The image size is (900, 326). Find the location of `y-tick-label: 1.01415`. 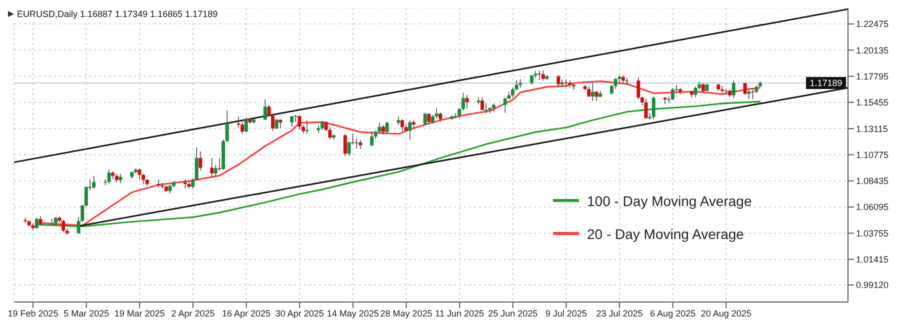

y-tick-label: 1.01415 is located at coordinates (872, 259).